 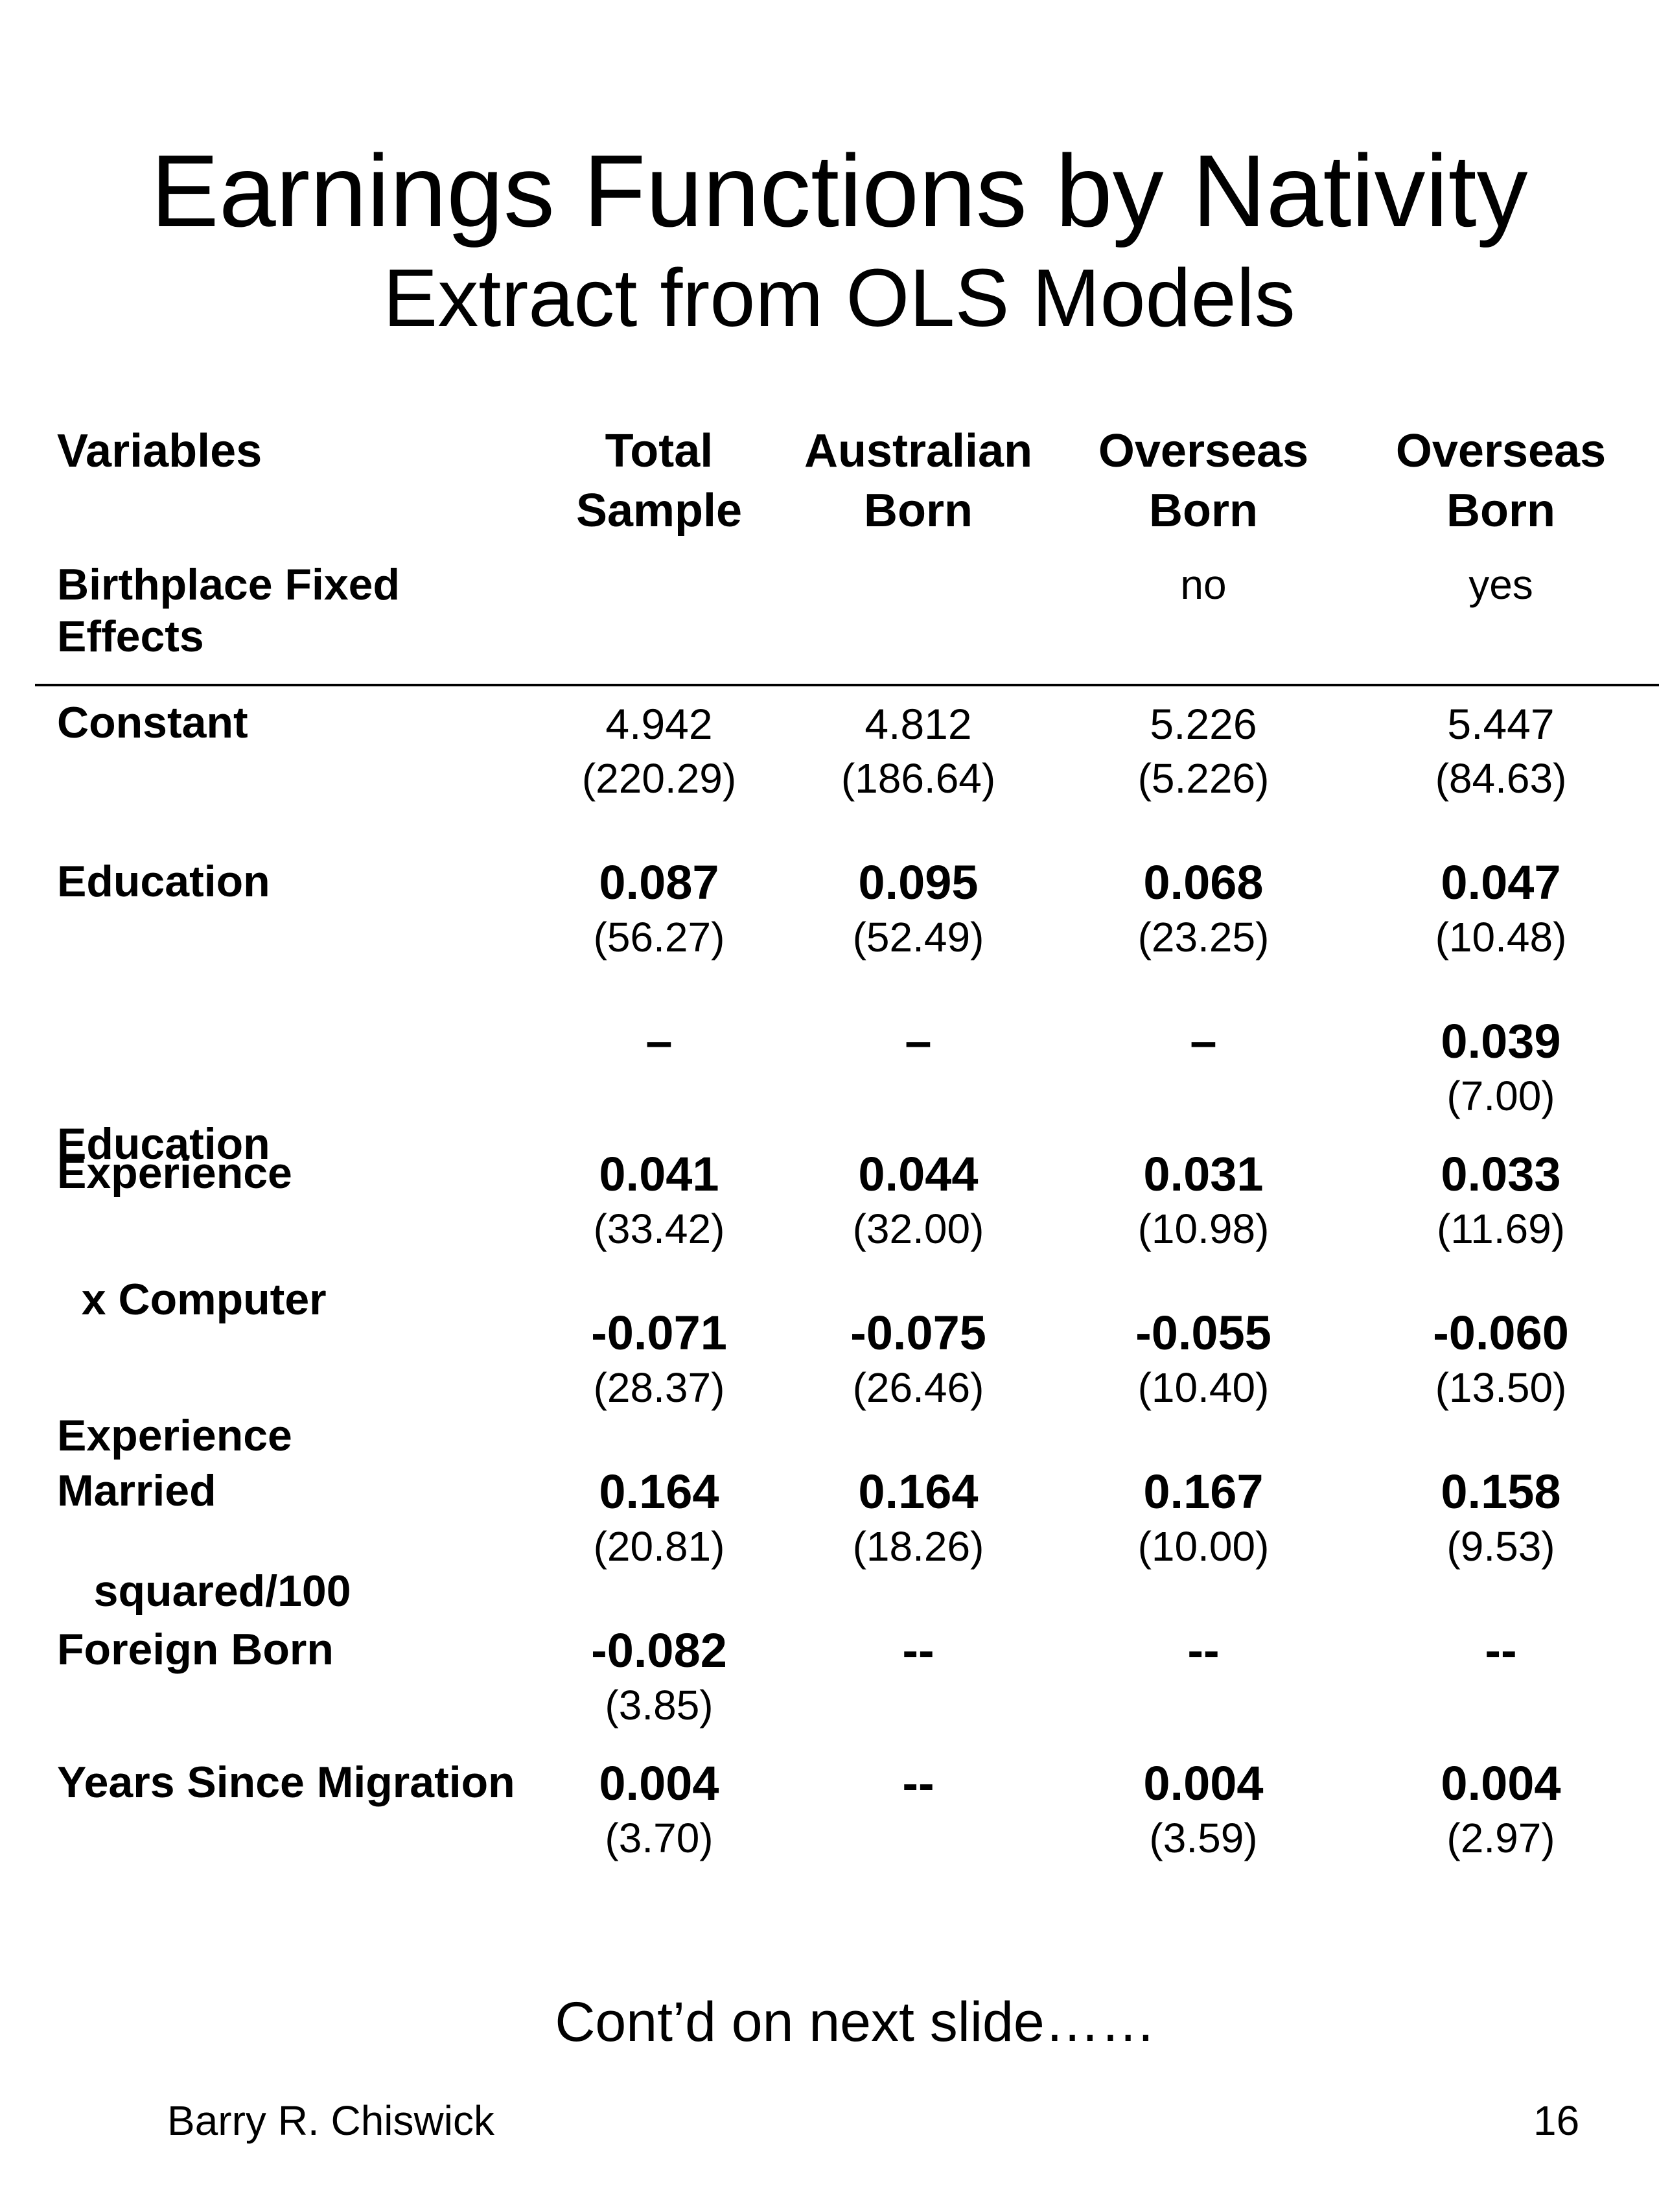 I want to click on standard-error: (9.53), so click(x=1501, y=1546).